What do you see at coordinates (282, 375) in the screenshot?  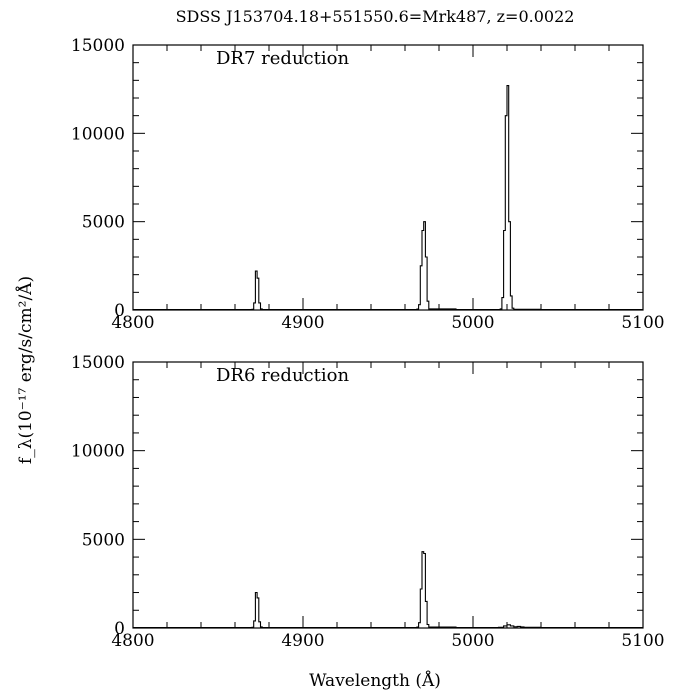 I see `panel-annotation: DR6 reduction` at bounding box center [282, 375].